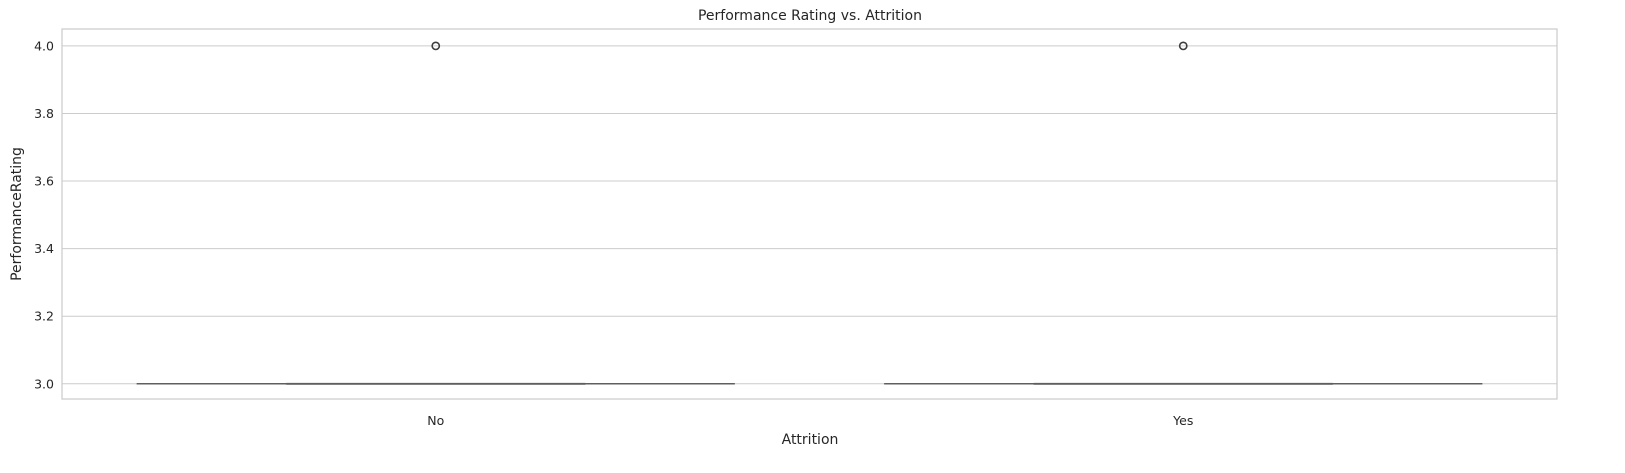 This screenshot has width=1625, height=473. I want to click on y-tick-label: 3.4, so click(44, 248).